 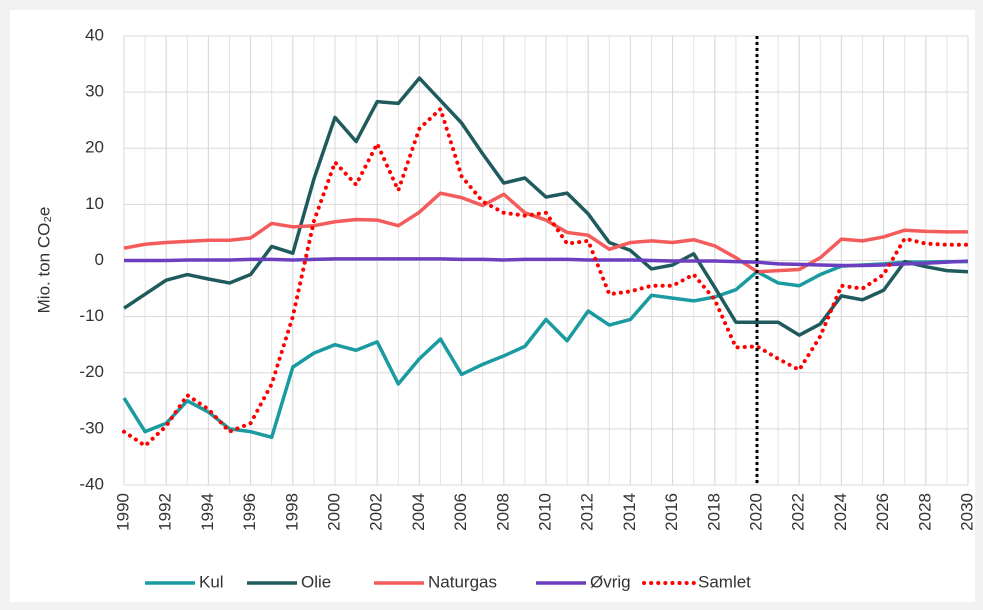 What do you see at coordinates (91, 371) in the screenshot?
I see `y-tick-label: -20` at bounding box center [91, 371].